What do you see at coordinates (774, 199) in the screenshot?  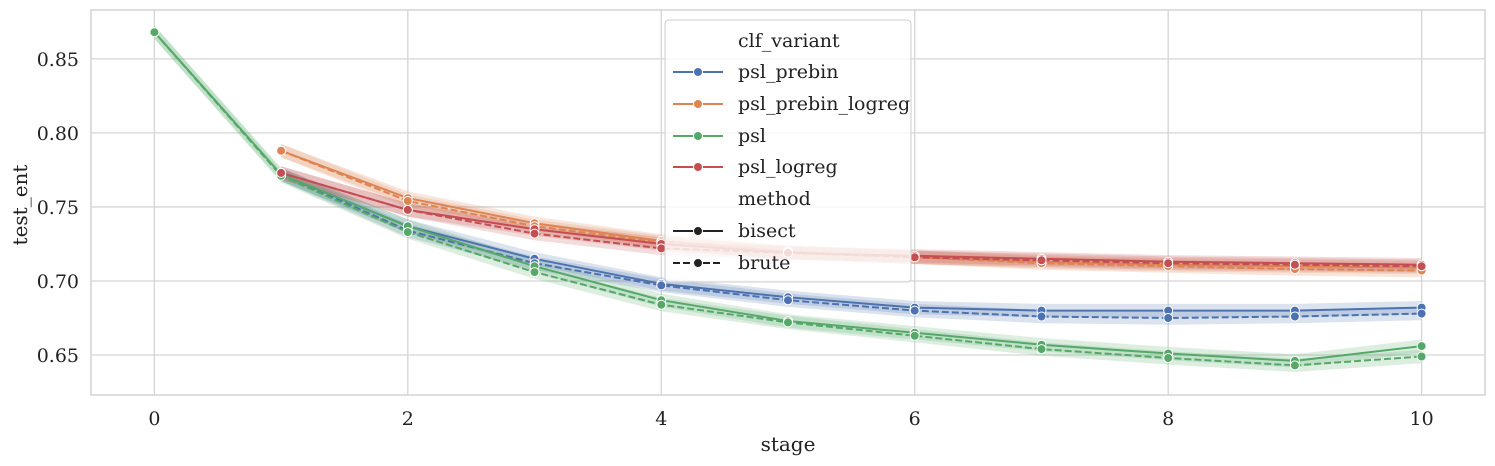 I see `legend-style-title: method` at bounding box center [774, 199].